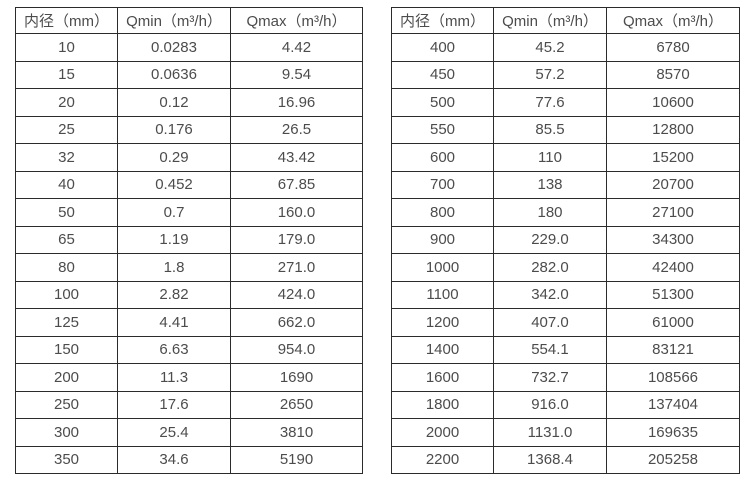 This screenshot has height=483, width=750. Describe the element at coordinates (550, 212) in the screenshot. I see `table-cell: 180` at that location.